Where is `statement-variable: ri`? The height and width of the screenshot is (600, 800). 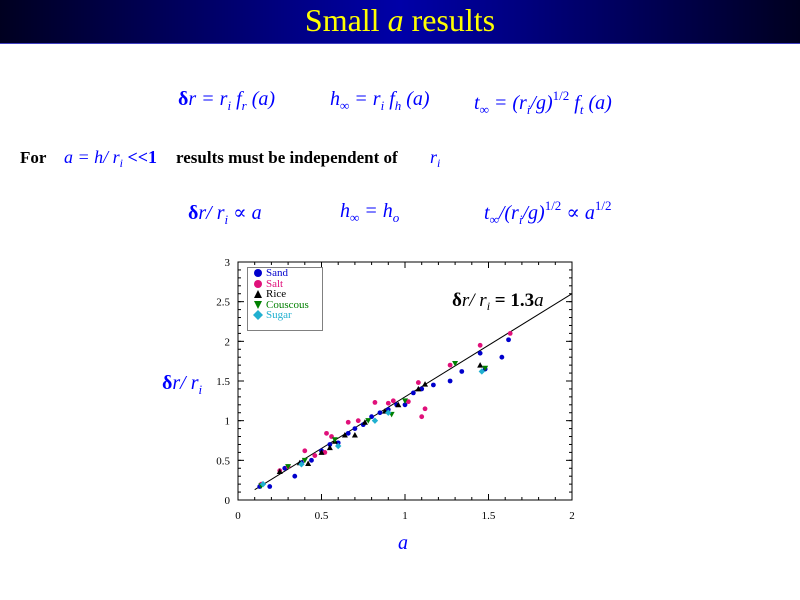
statement-variable: ri is located at coordinates (435, 158).